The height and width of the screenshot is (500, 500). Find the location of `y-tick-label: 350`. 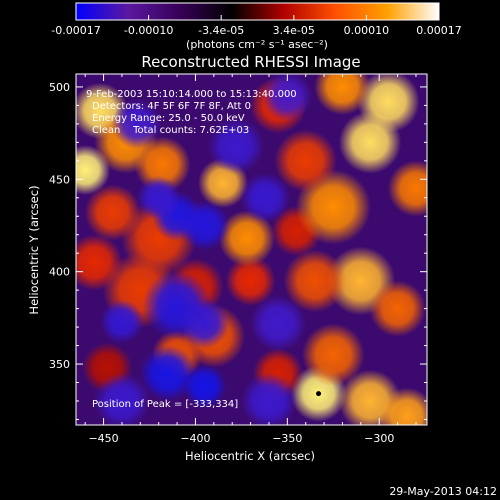

y-tick-label: 350 is located at coordinates (59, 364).